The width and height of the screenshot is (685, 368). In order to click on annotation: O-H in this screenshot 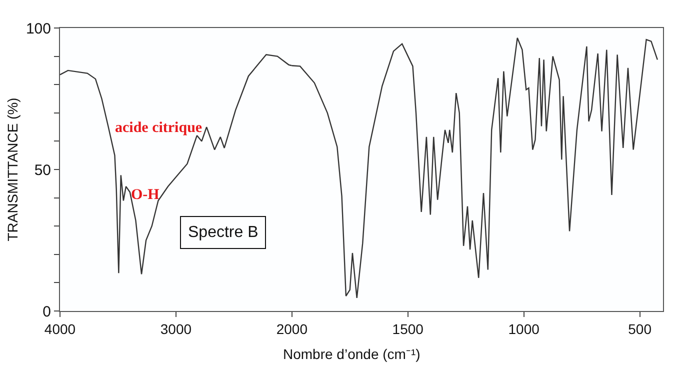, I will do `click(145, 195)`.